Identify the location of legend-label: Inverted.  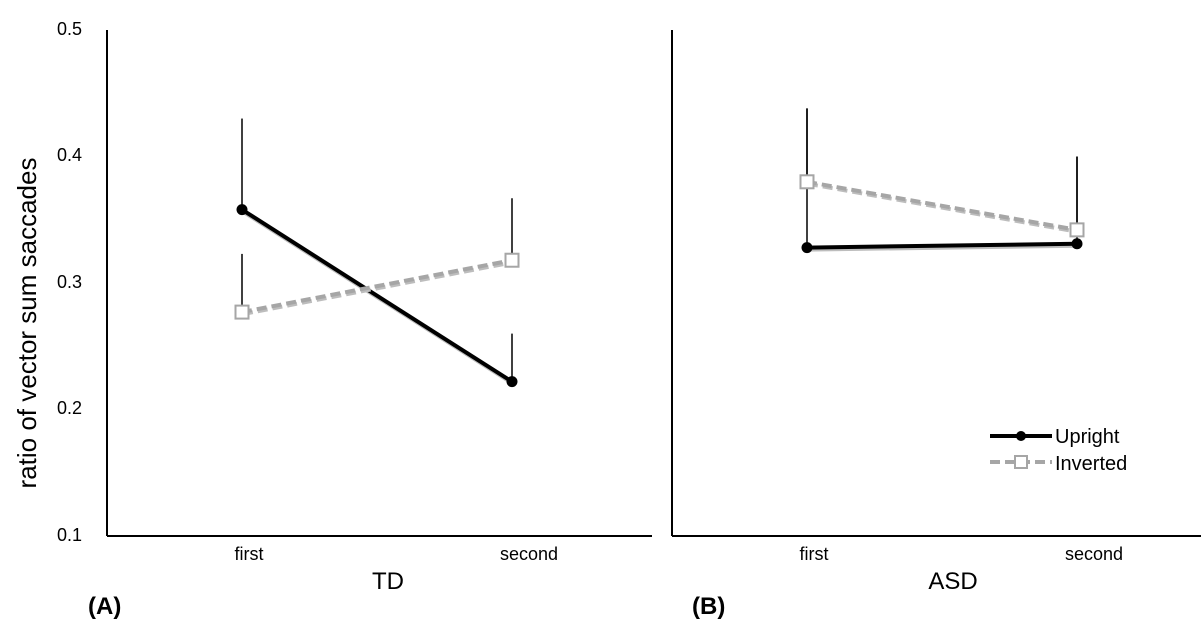
(1091, 464).